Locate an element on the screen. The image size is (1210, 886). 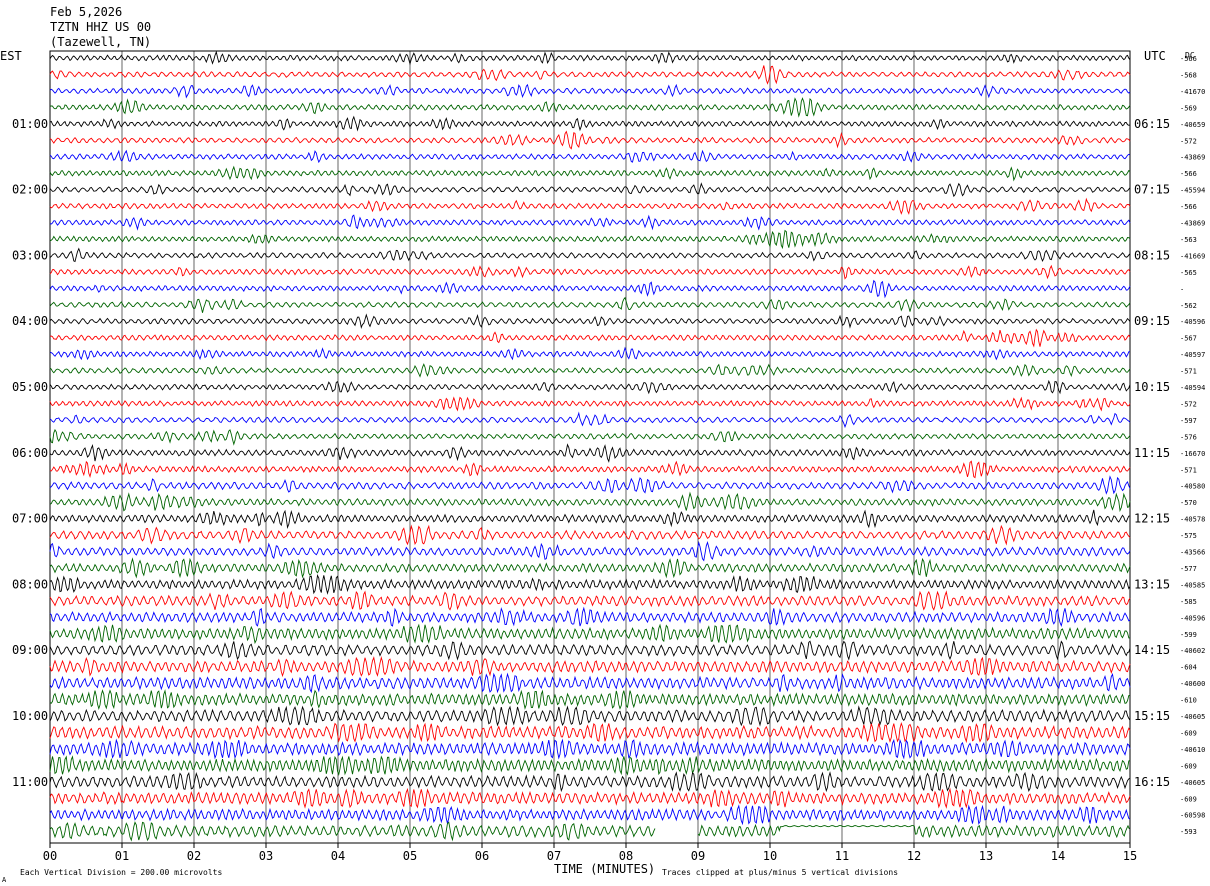
x-tick-label: 11 is located at coordinates (842, 856).